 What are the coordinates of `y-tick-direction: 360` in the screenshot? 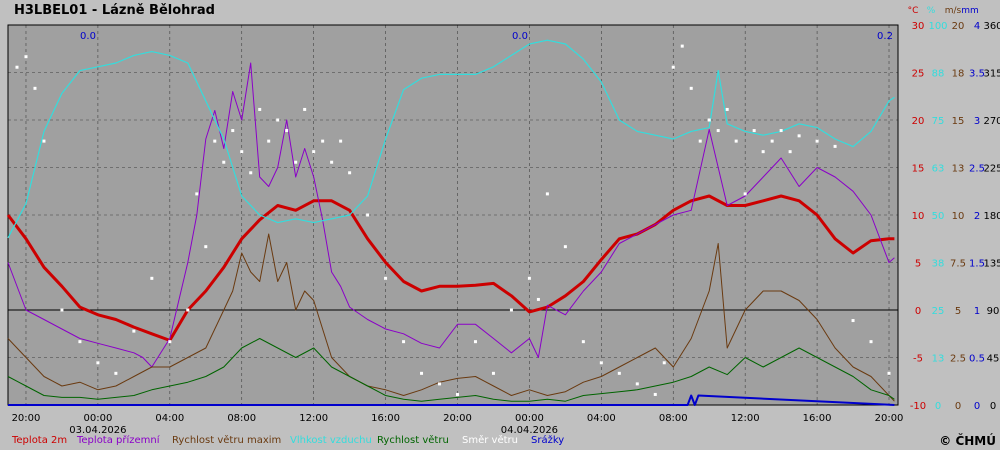 It's located at (991, 26).